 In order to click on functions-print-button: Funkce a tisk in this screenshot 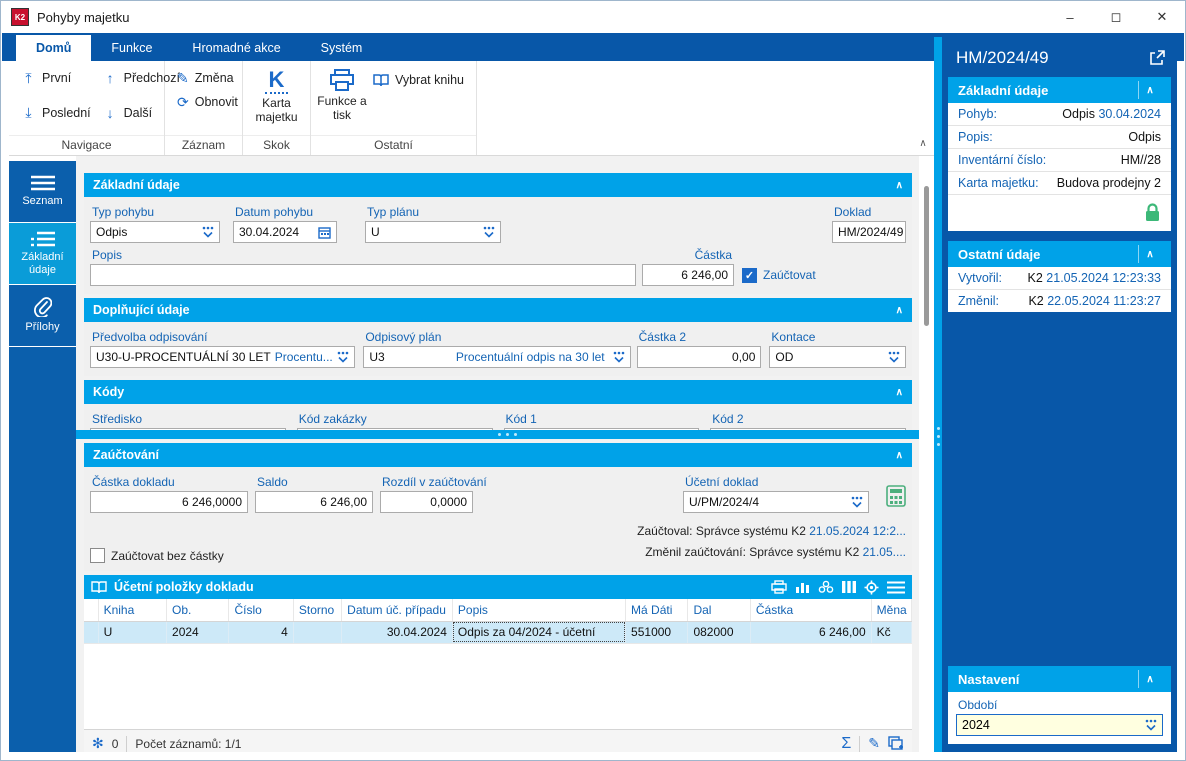, I will do `click(342, 94)`.